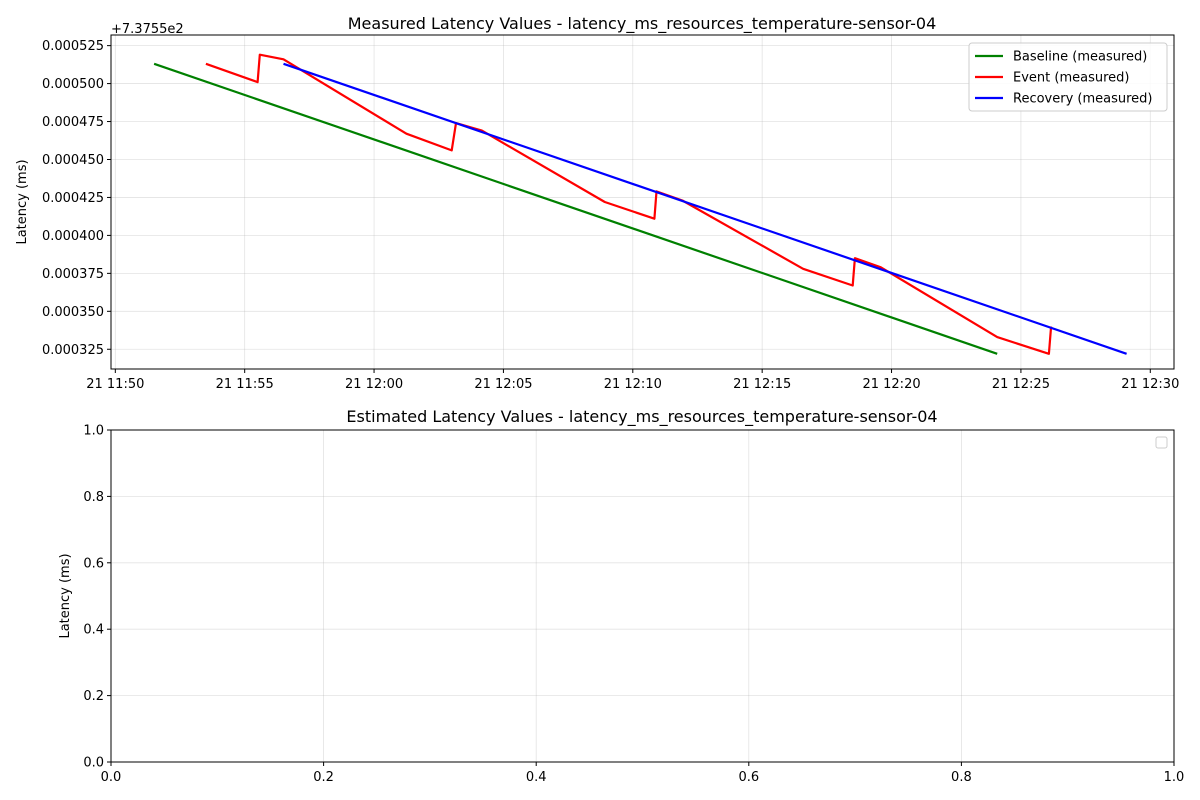 This screenshot has width=1200, height=800. I want to click on chart1-ylabel: Latency (ms), so click(22, 201).